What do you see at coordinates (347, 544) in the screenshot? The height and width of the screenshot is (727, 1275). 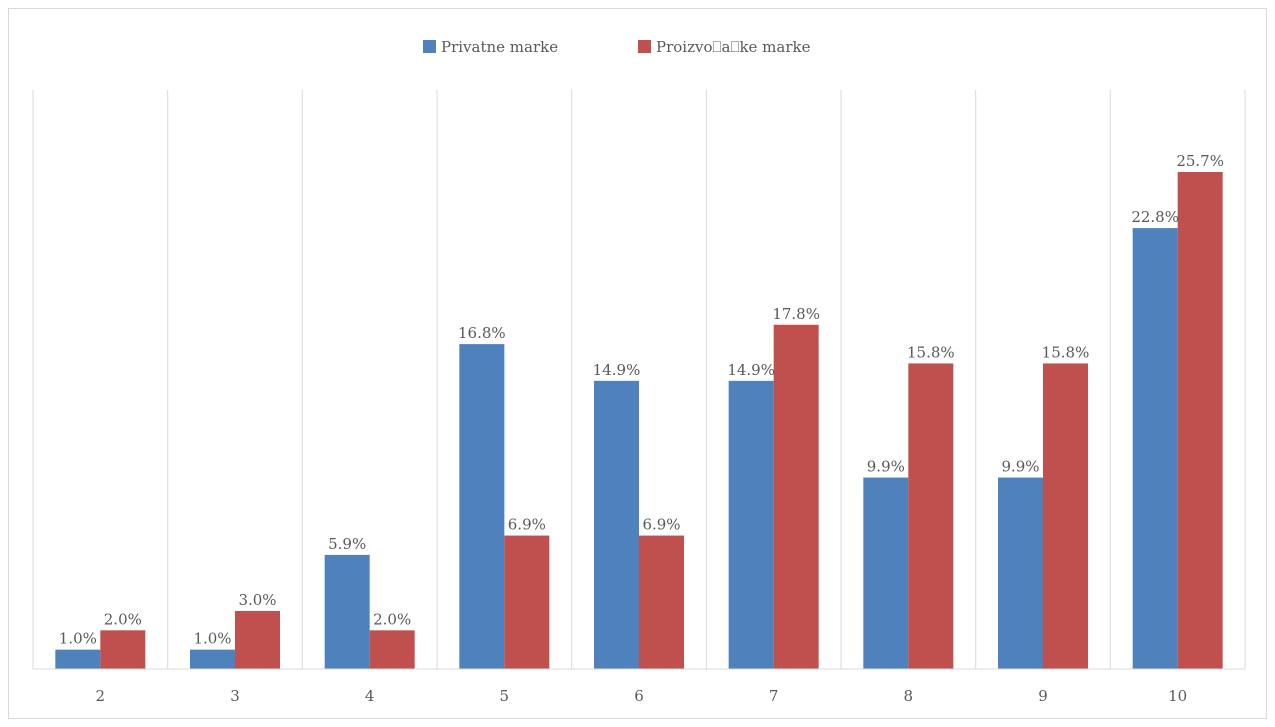 I see `data-label: 5.9%` at bounding box center [347, 544].